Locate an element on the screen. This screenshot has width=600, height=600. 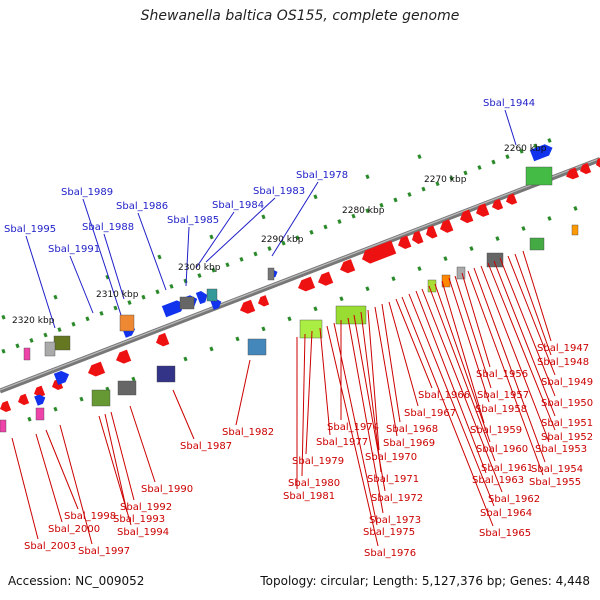
reverse-gene-label: Sbal_1971 is located at coordinates (393, 479).